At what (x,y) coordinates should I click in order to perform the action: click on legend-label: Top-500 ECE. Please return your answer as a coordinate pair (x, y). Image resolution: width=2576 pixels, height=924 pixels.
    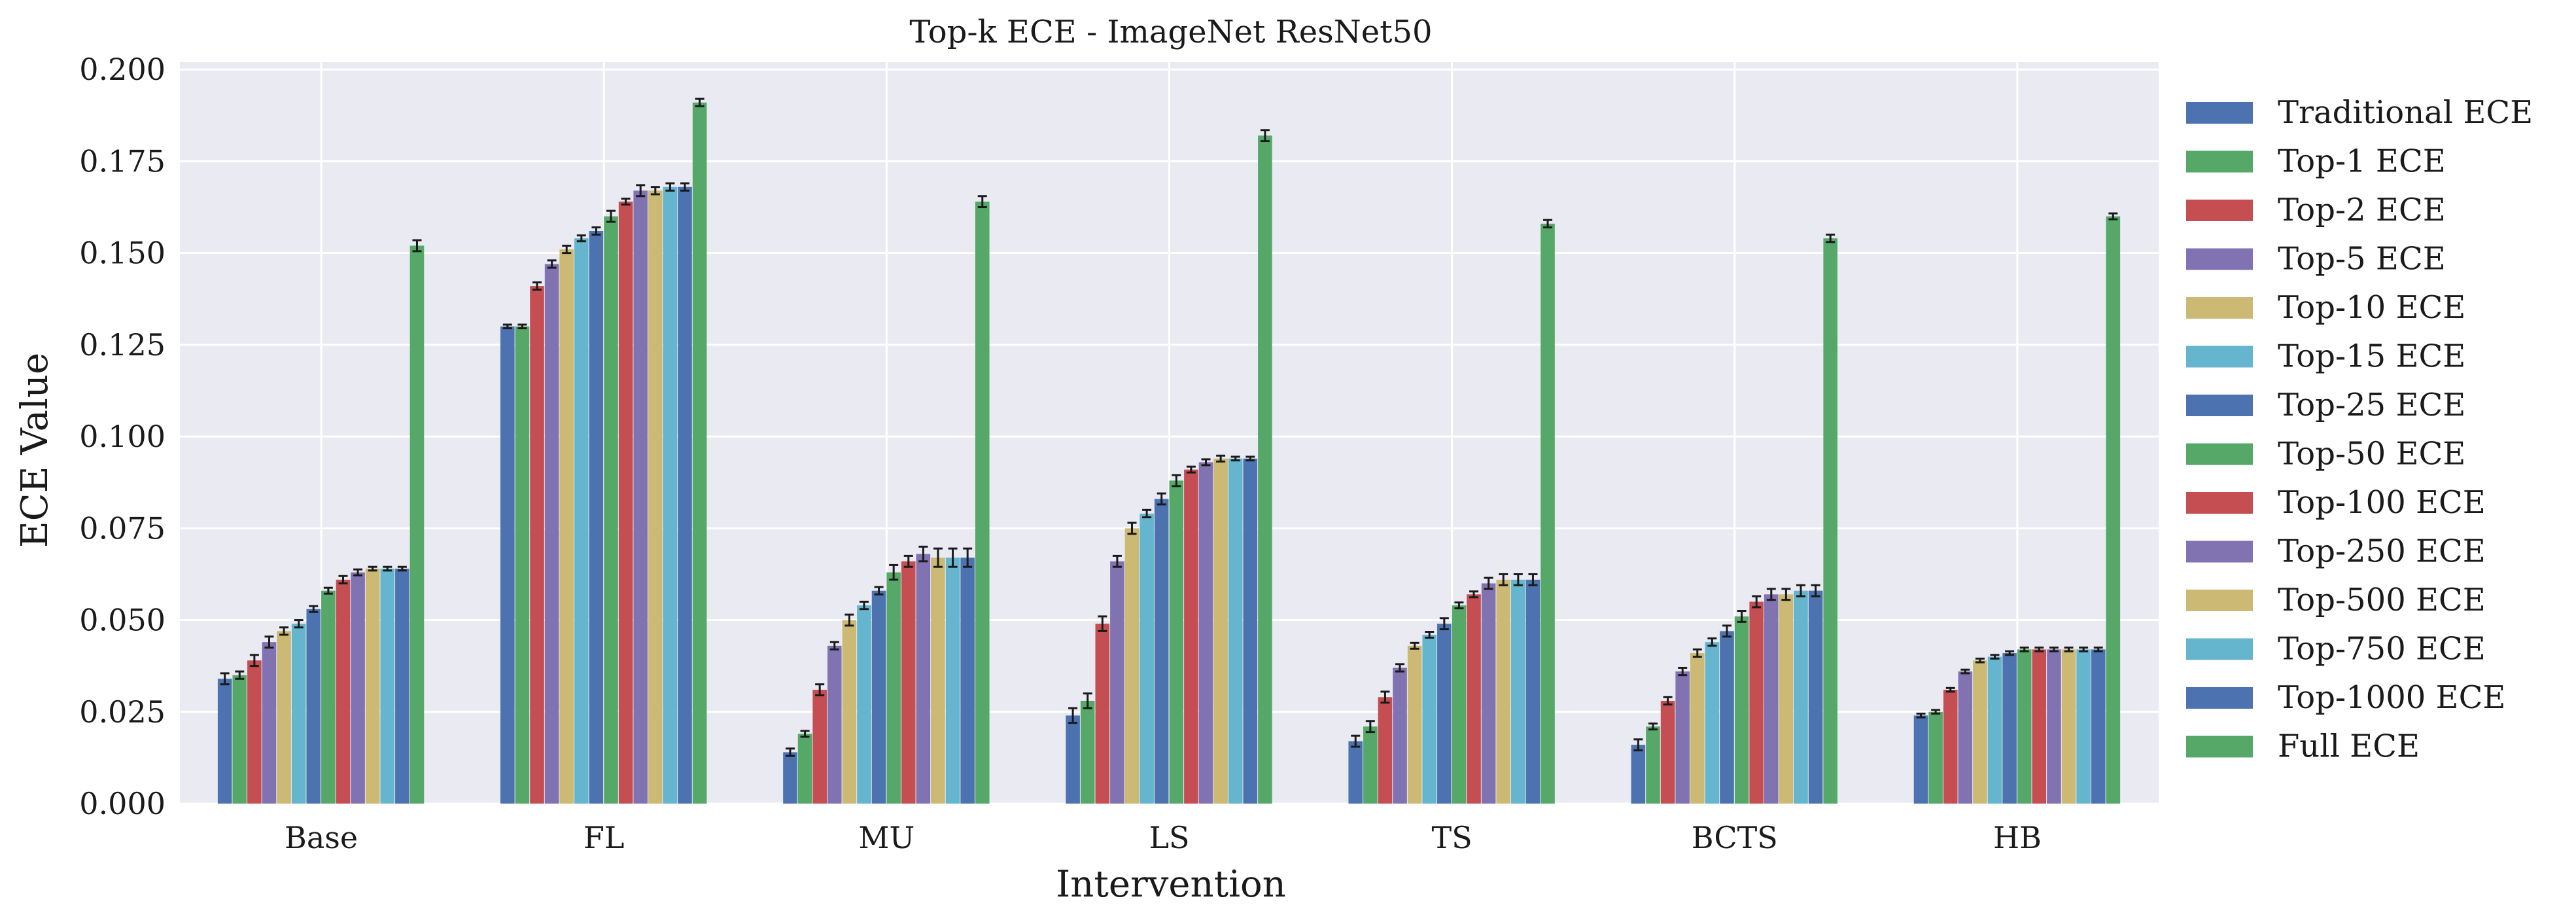
    Looking at the image, I should click on (2382, 600).